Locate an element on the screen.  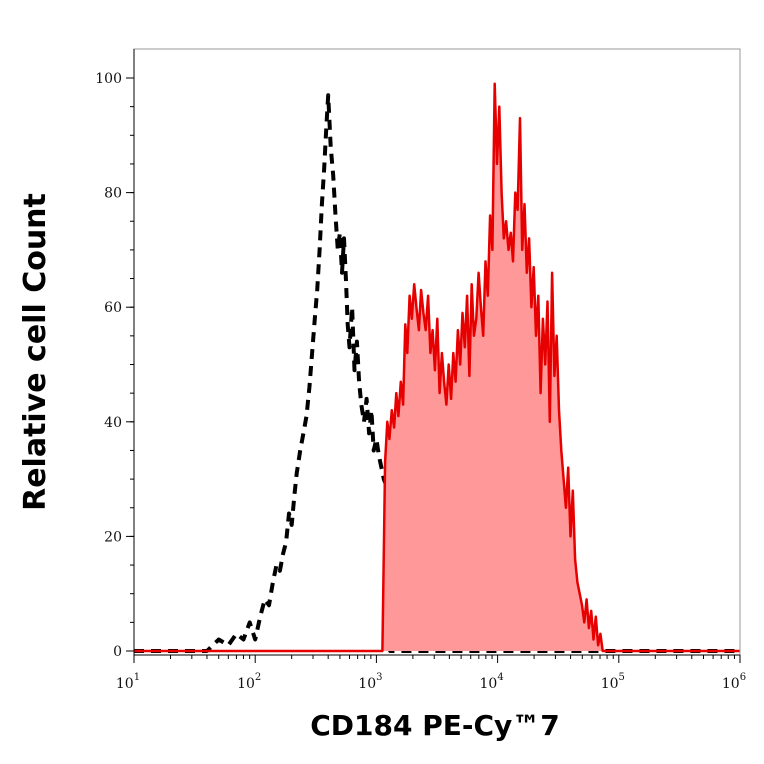
x-tick-label: 10² is located at coordinates (249, 682).